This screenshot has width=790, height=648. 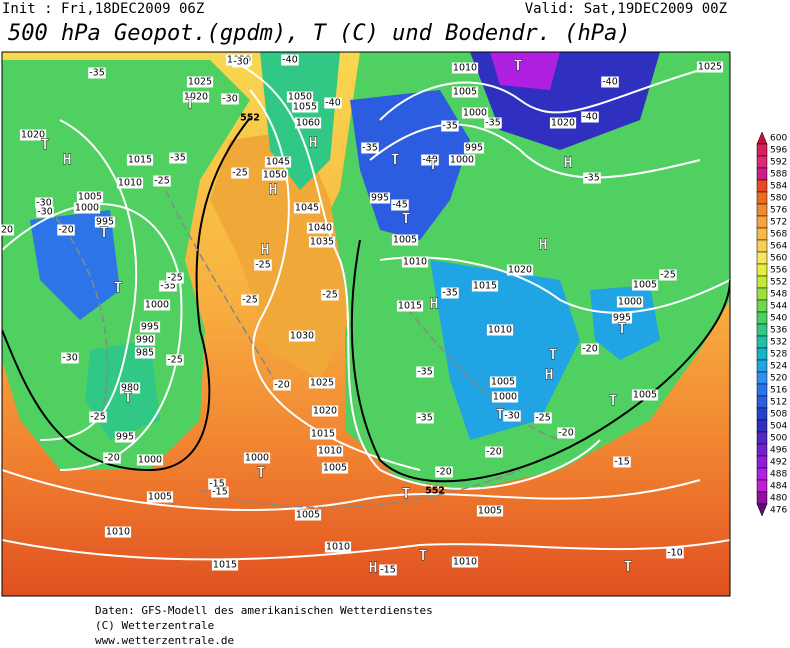 I want to click on color-scale-label: 528, so click(x=778, y=355).